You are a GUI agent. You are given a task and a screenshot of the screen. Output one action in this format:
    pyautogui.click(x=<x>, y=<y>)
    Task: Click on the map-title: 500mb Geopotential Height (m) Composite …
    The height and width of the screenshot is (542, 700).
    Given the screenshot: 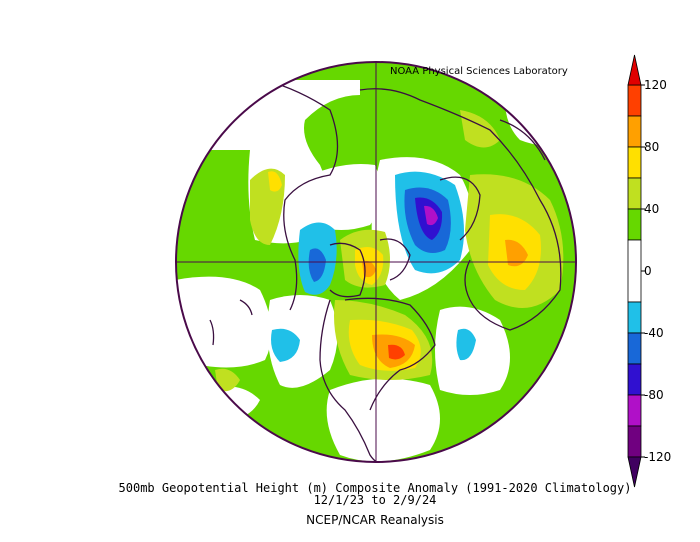 What is the action you would take?
    pyautogui.click(x=375, y=488)
    